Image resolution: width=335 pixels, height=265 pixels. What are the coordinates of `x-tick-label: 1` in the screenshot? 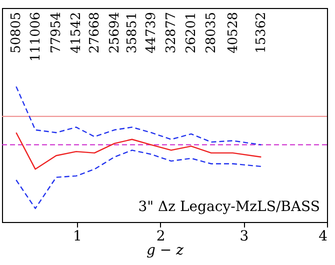 It's located at (77, 236).